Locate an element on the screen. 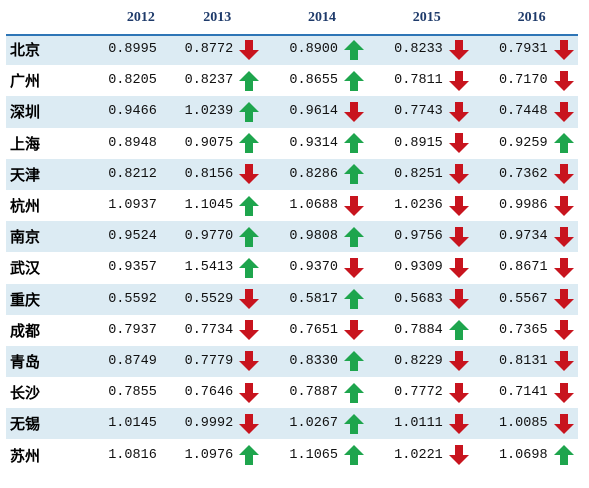  value-cell: 1.1065 is located at coordinates (301, 455).